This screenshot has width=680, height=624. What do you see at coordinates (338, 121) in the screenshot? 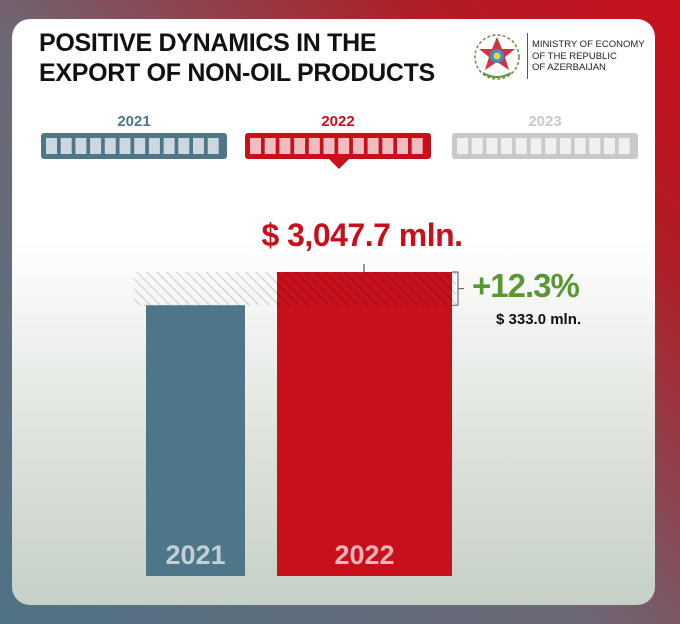
I see `timeline-label-2022: 2022` at bounding box center [338, 121].